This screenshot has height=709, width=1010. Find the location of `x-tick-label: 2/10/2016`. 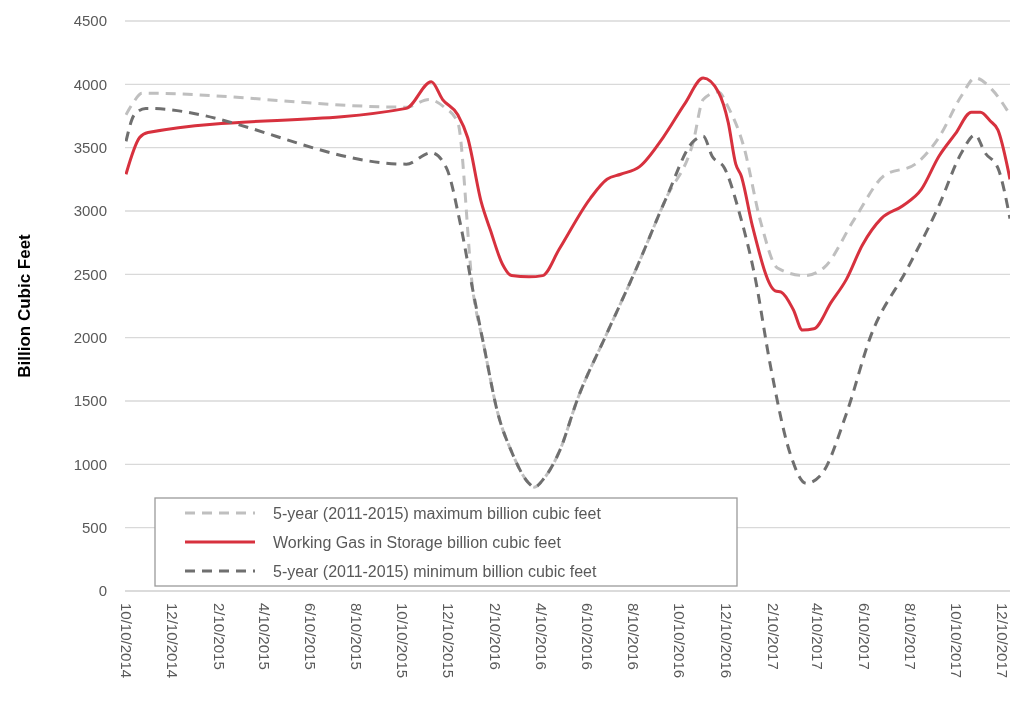

x-tick-label: 2/10/2016 is located at coordinates (496, 636).